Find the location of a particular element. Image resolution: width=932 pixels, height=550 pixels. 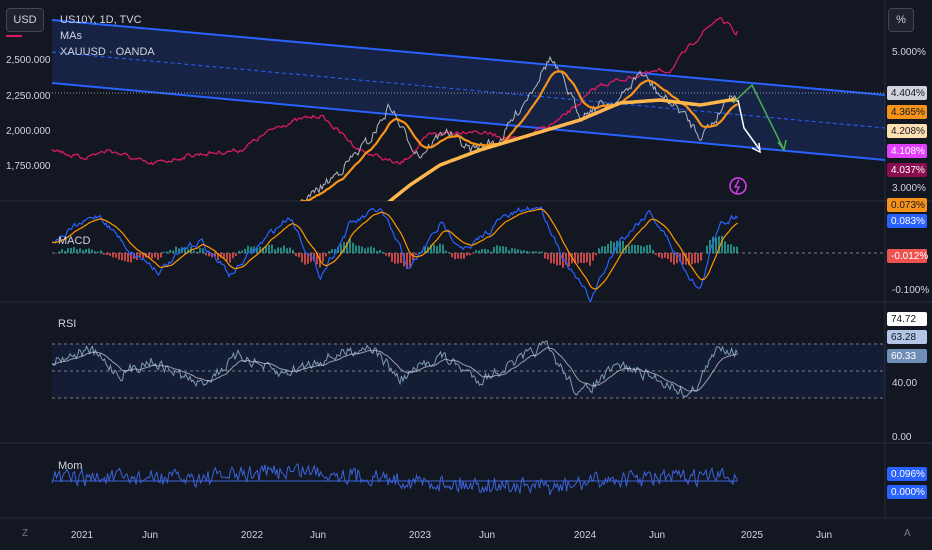

channel-upper is located at coordinates (468, 57).